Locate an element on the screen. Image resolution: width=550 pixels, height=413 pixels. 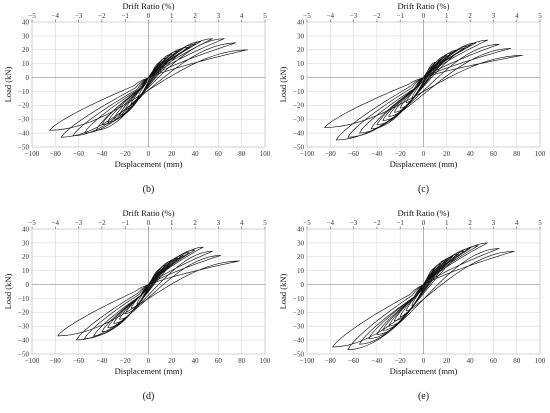
x-tick-label: 40 is located at coordinates (471, 154).